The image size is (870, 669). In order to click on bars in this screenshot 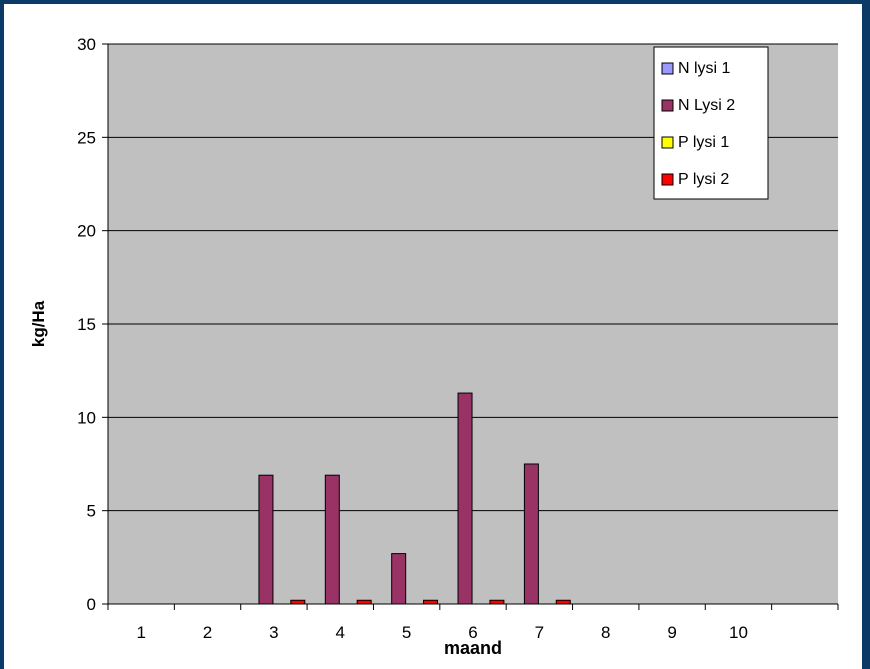, I will do `click(414, 498)`.